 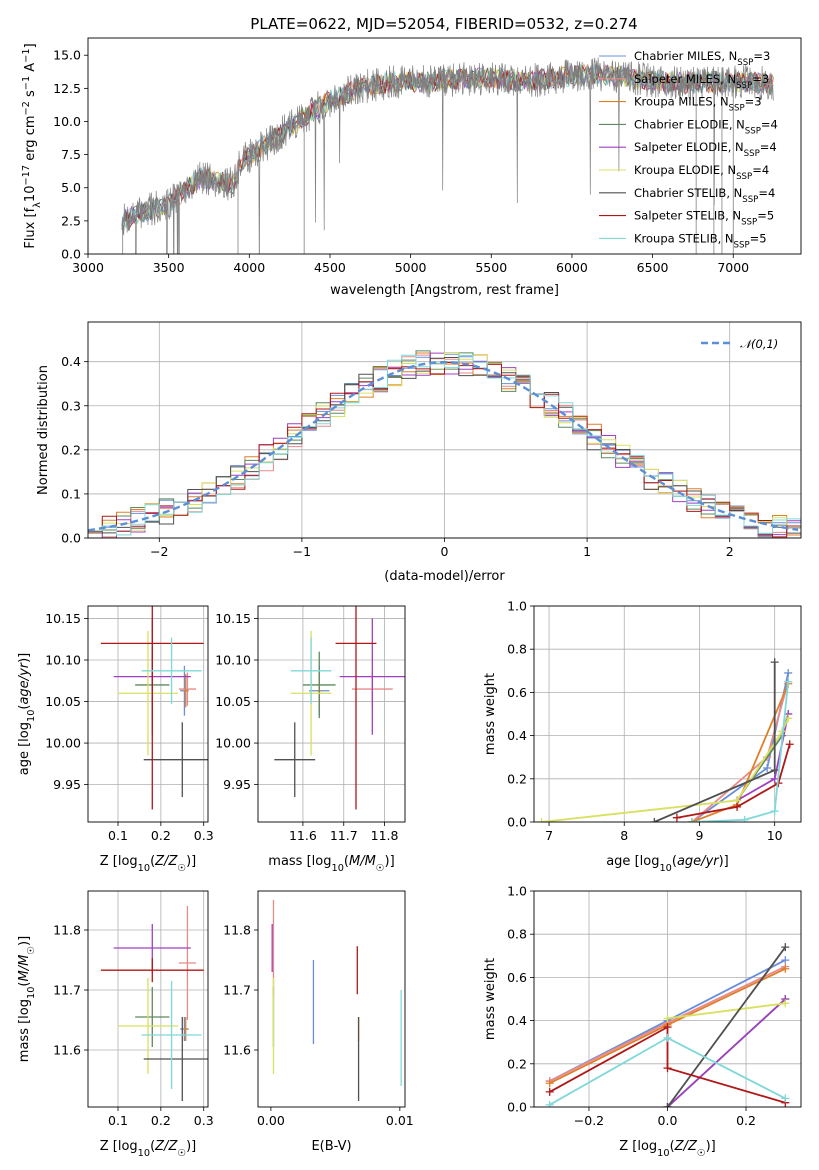 What do you see at coordinates (447, 146) in the screenshot?
I see `spectrum-model-line` at bounding box center [447, 146].